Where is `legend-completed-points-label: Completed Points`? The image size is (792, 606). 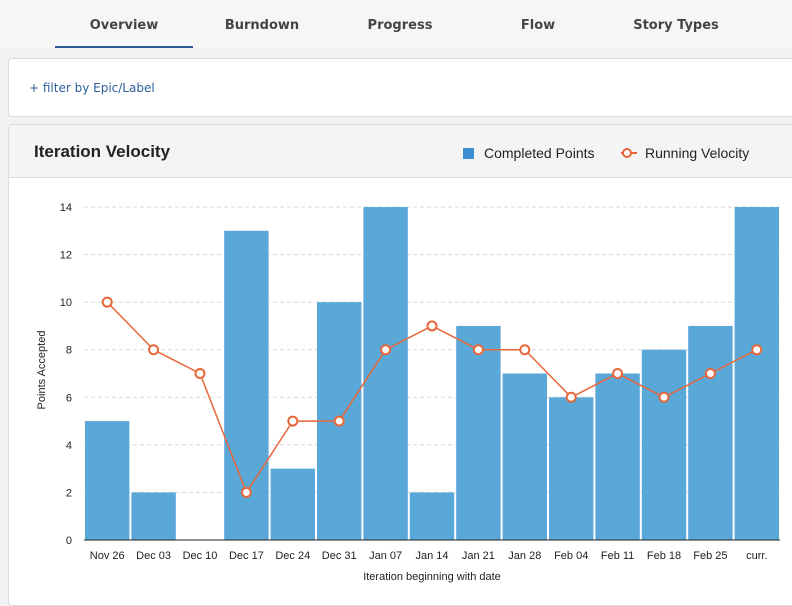 legend-completed-points-label: Completed Points is located at coordinates (539, 153).